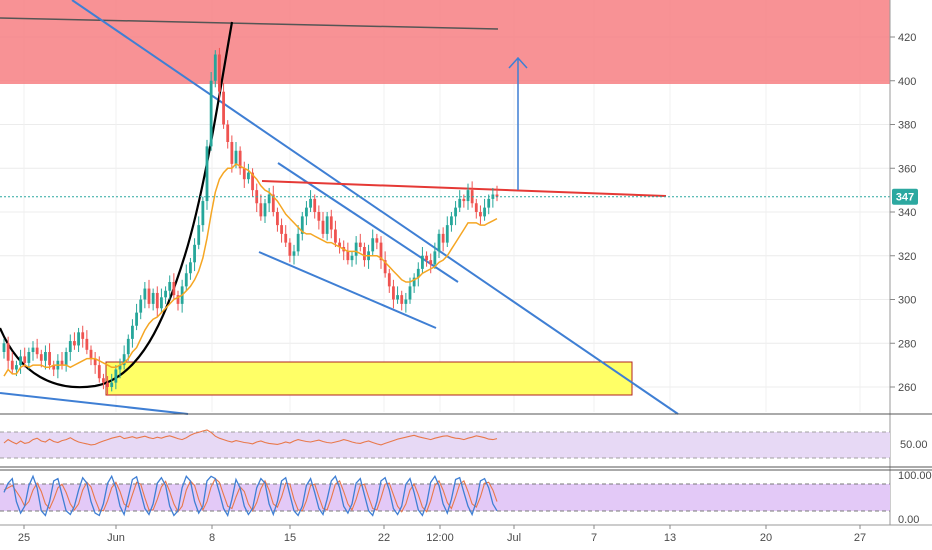  Describe the element at coordinates (347, 290) in the screenshot. I see `flag-lower-line` at that location.